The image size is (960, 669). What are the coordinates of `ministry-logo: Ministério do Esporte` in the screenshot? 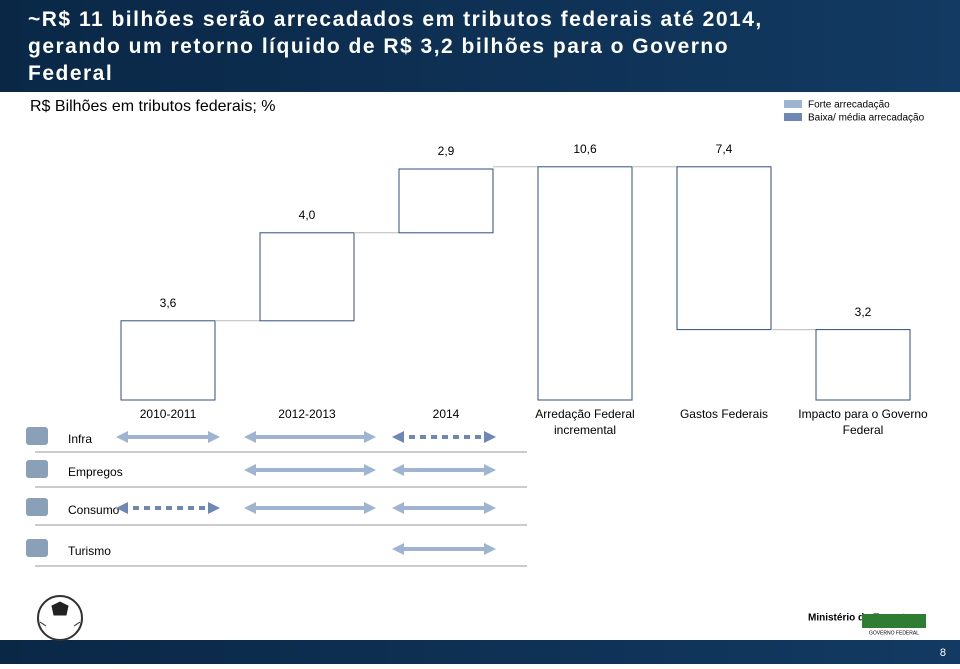 It's located at (859, 618).